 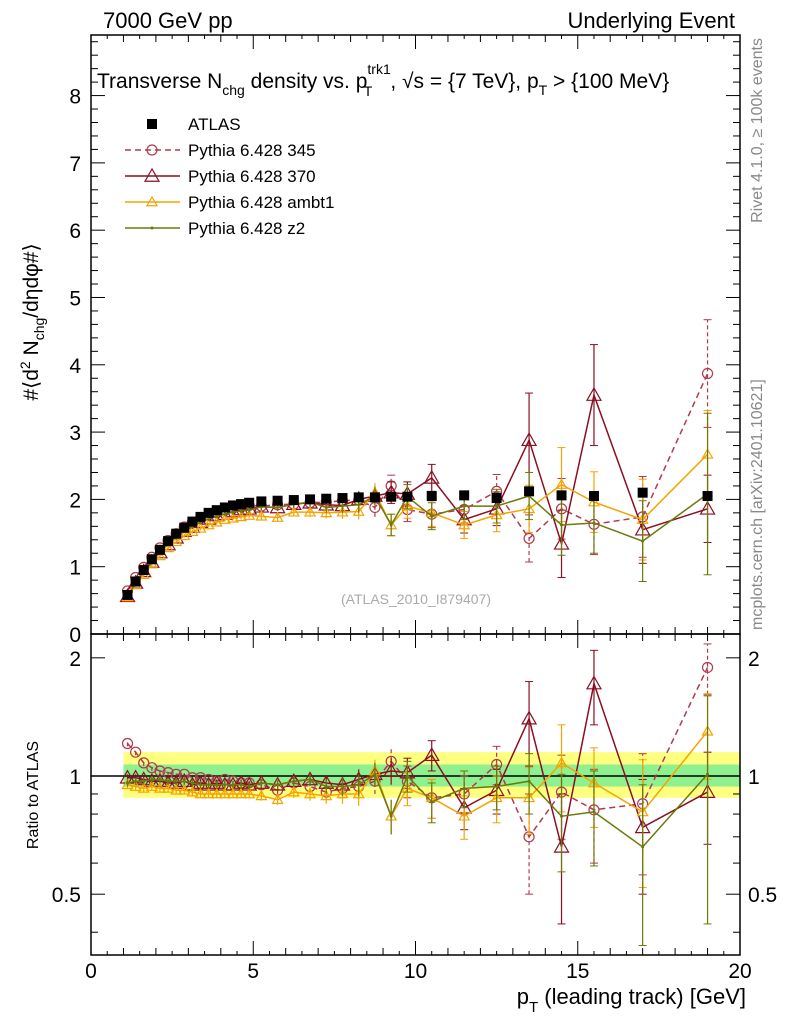 I want to click on title-part1: Transverse N, so click(x=159, y=81).